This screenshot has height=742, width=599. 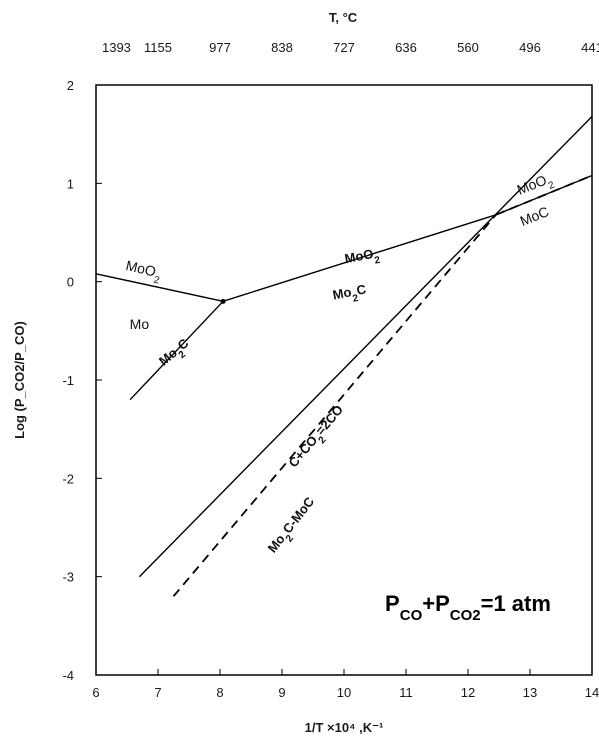 I want to click on region-label: Mo, so click(x=140, y=324).